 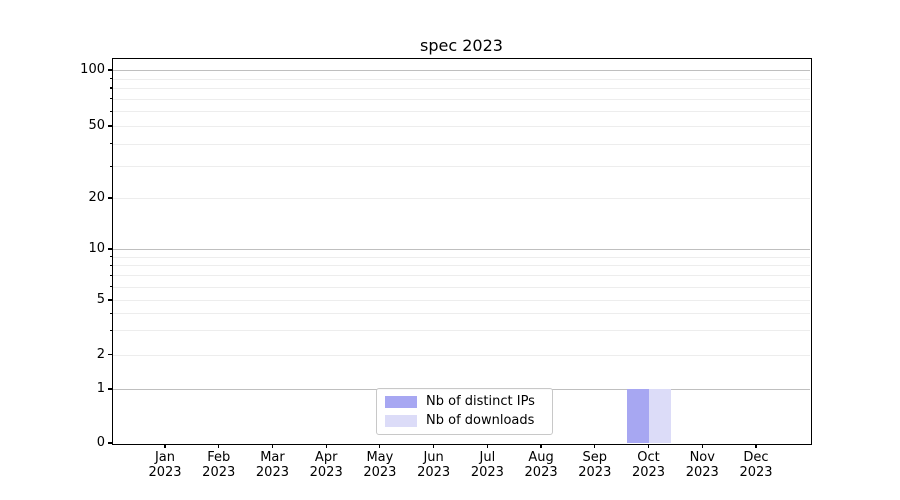 What do you see at coordinates (595, 457) in the screenshot?
I see `x-tick-month: Sep` at bounding box center [595, 457].